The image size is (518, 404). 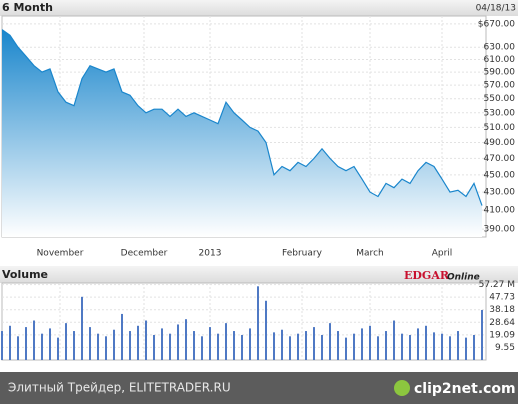 I want to click on y-tick-label: 430.00, so click(x=500, y=193).